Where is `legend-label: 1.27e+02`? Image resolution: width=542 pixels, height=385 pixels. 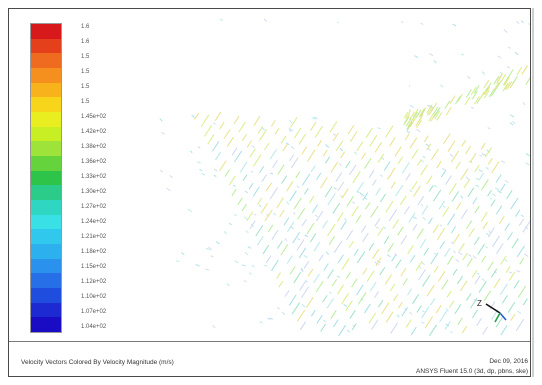
legend-label: 1.27e+02 is located at coordinates (94, 207).